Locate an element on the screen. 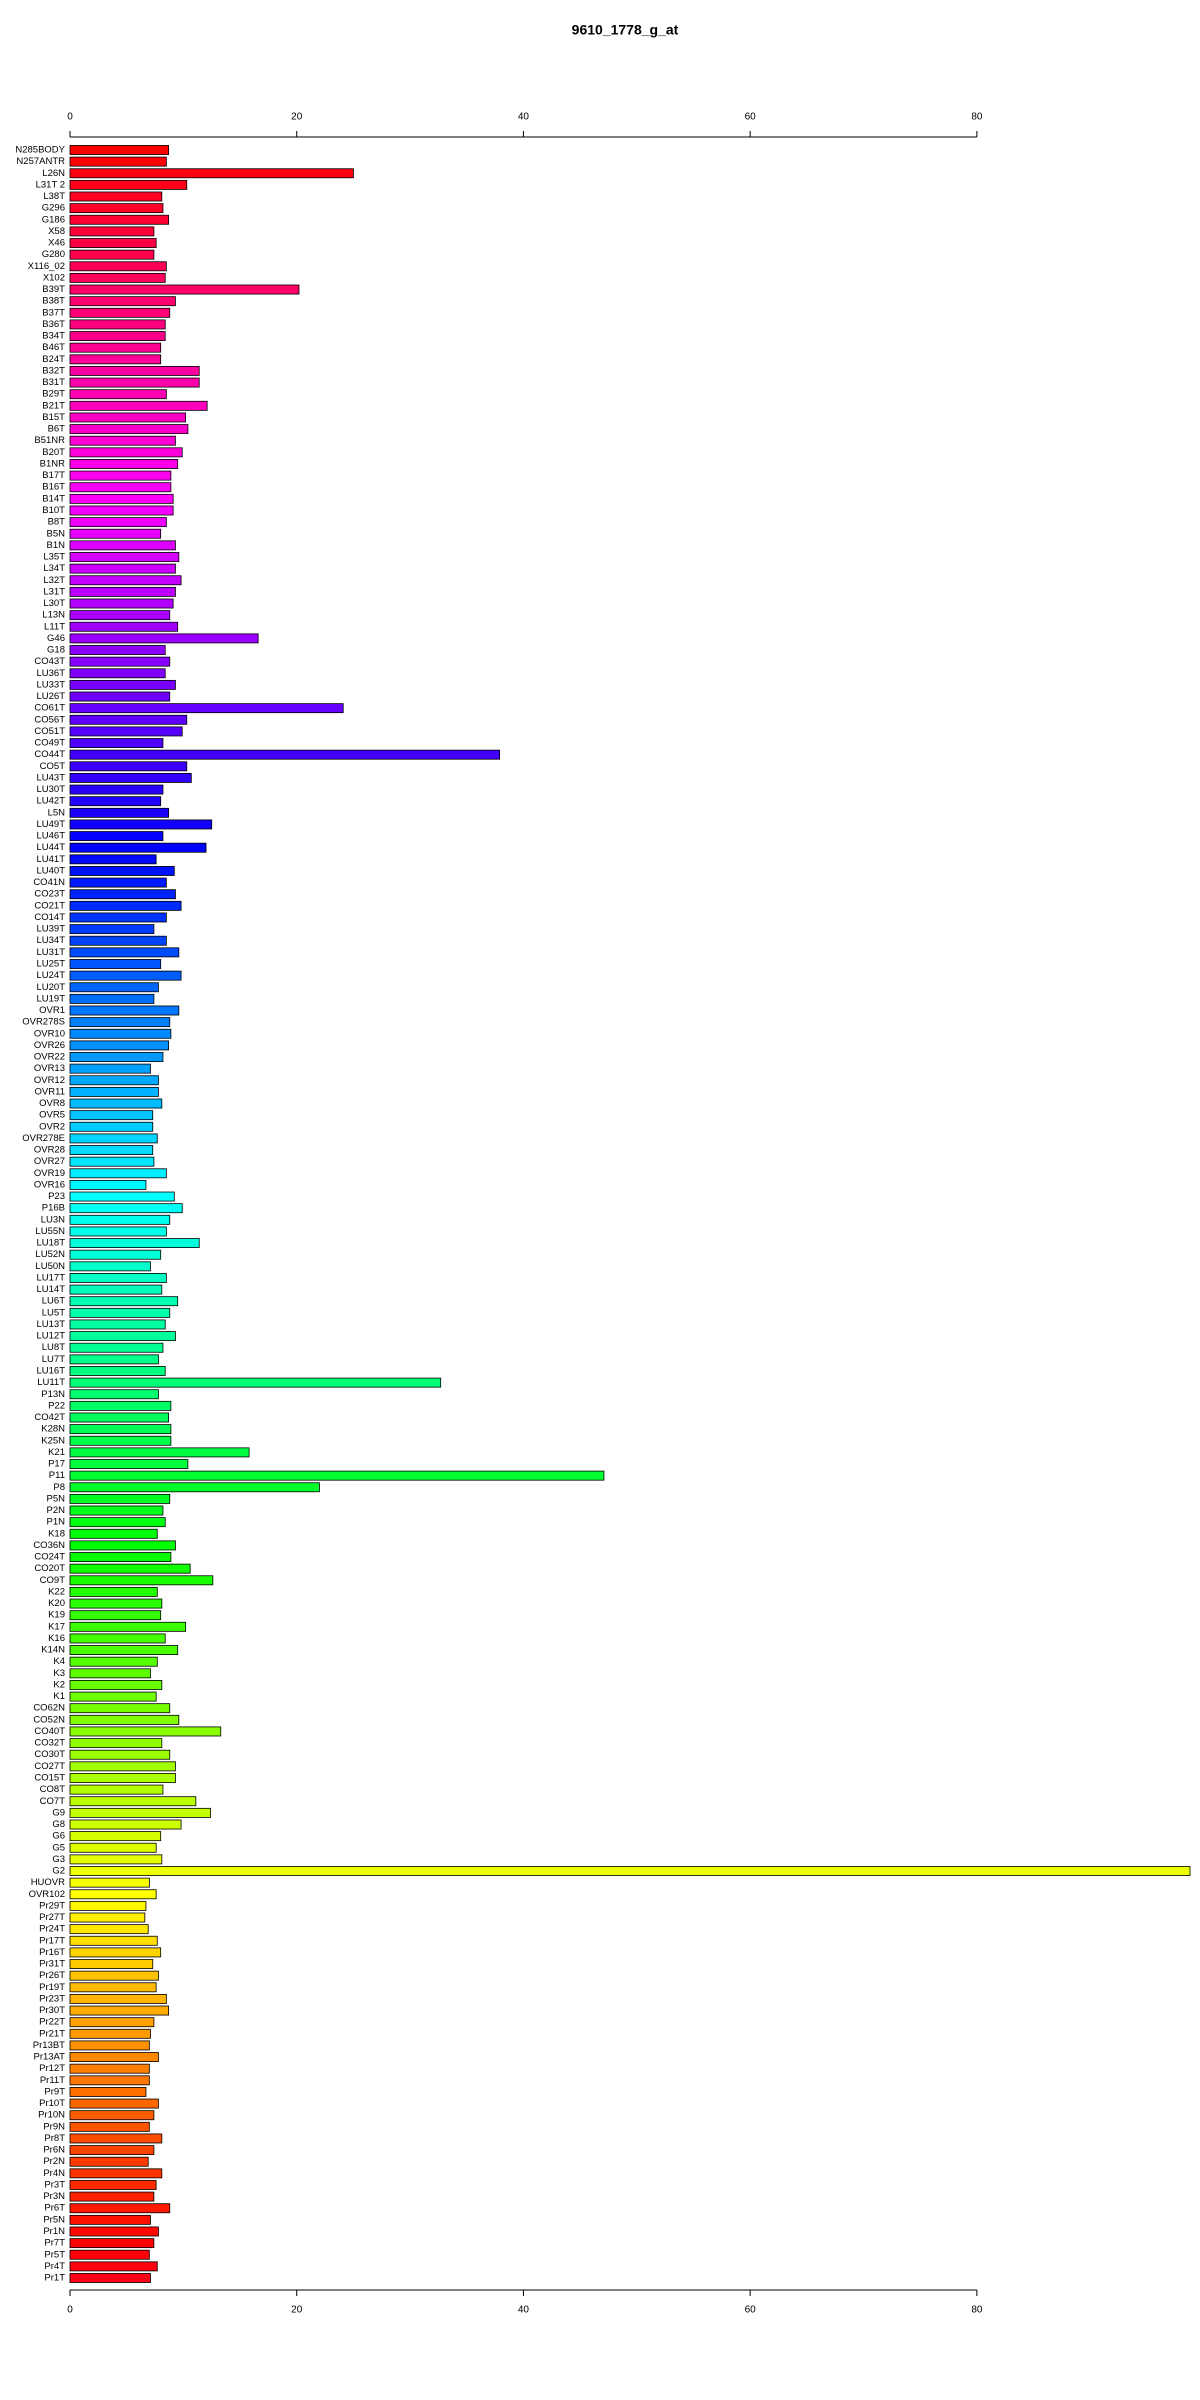 Image resolution: width=1200 pixels, height=2400 pixels. y-tick-label: P11 is located at coordinates (57, 1475).